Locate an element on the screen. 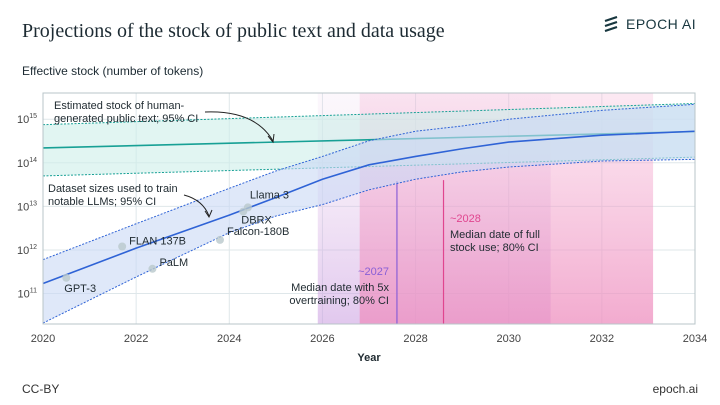  stock-arrow-head is located at coordinates (271, 138).